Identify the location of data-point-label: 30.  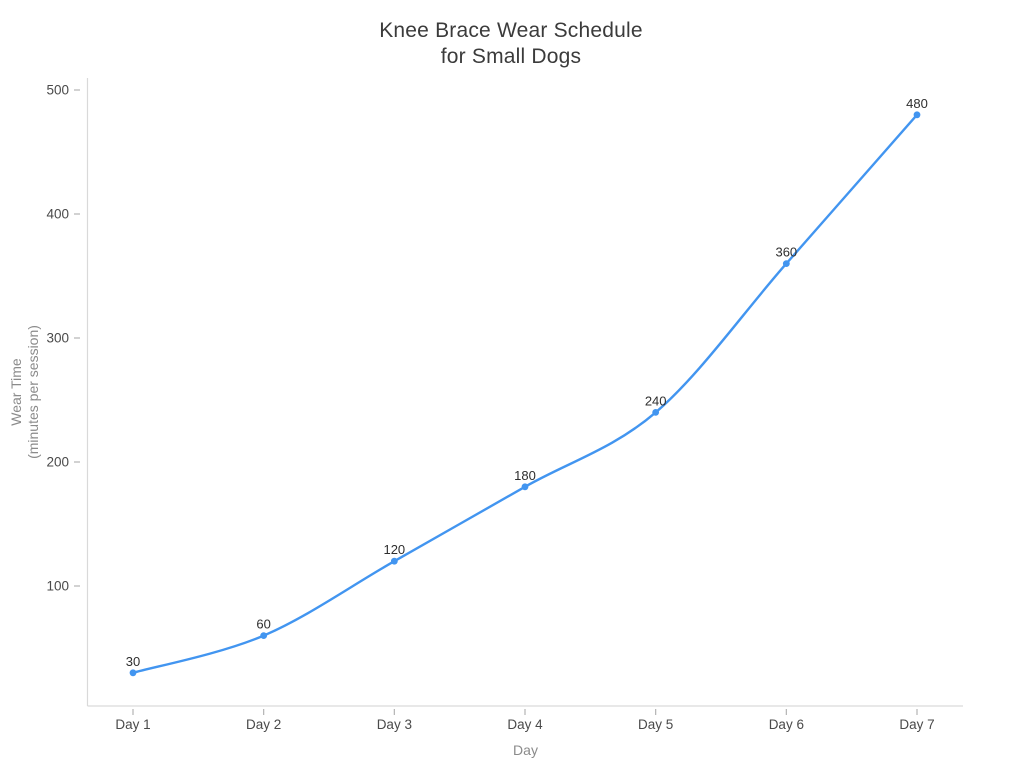
(133, 661).